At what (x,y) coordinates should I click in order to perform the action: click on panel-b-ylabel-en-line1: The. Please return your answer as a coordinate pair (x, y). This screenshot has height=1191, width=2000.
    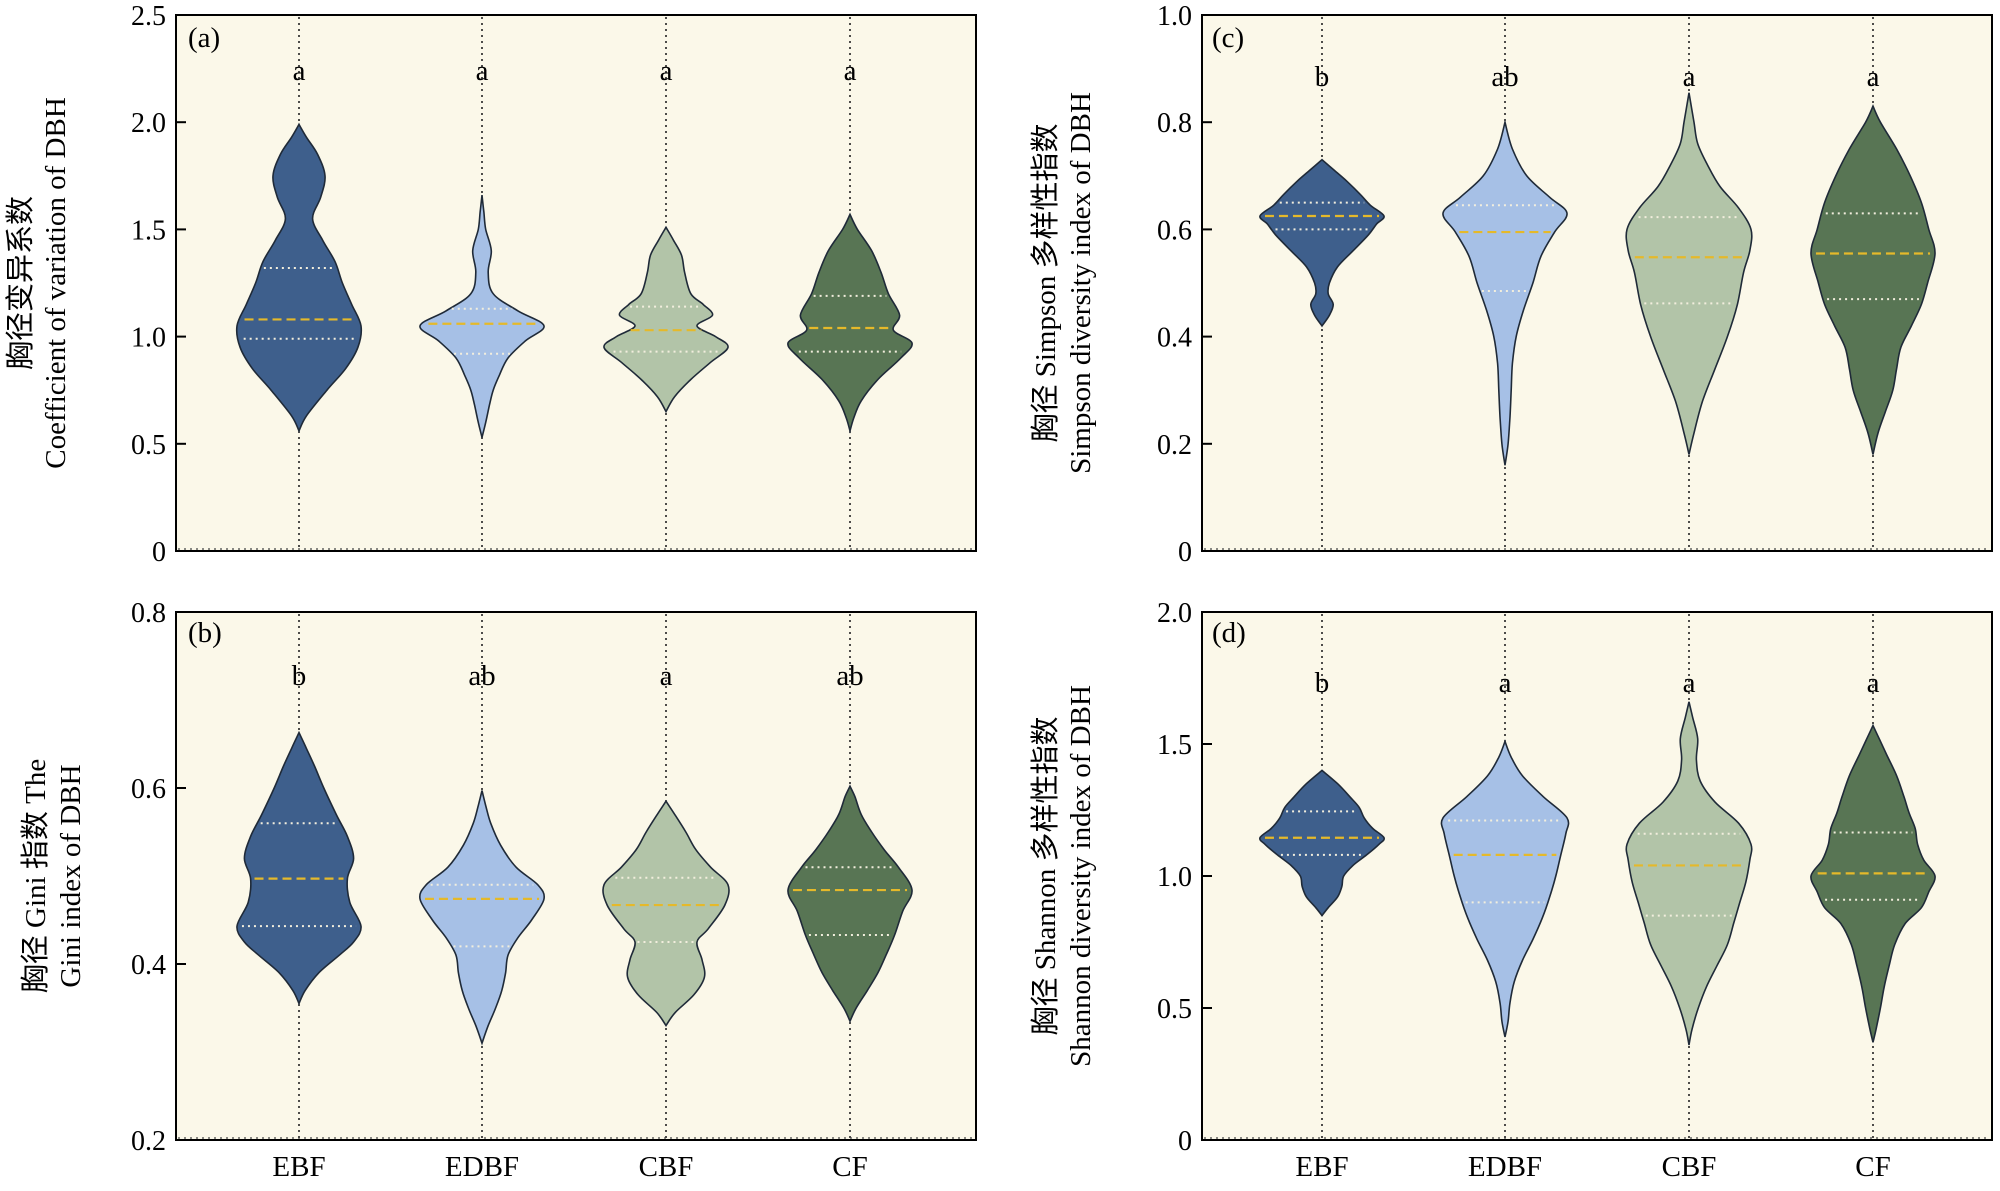
    Looking at the image, I should click on (36, 781).